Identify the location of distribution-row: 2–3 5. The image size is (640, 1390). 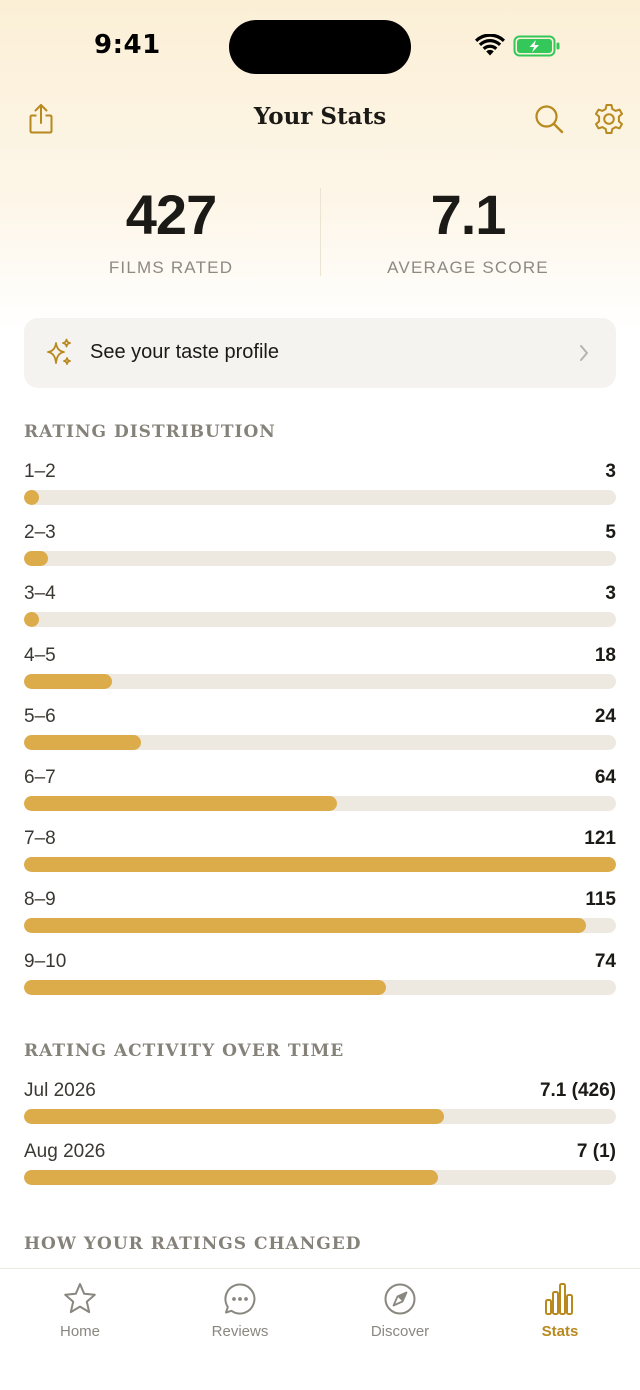
(320, 547).